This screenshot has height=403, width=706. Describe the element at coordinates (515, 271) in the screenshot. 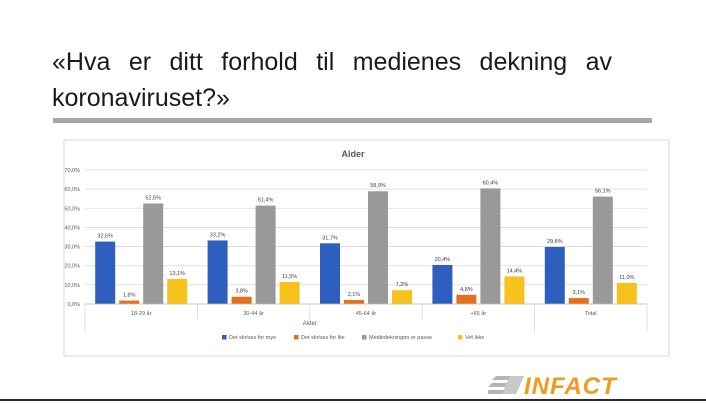

I see `data-label: 14,4%` at that location.